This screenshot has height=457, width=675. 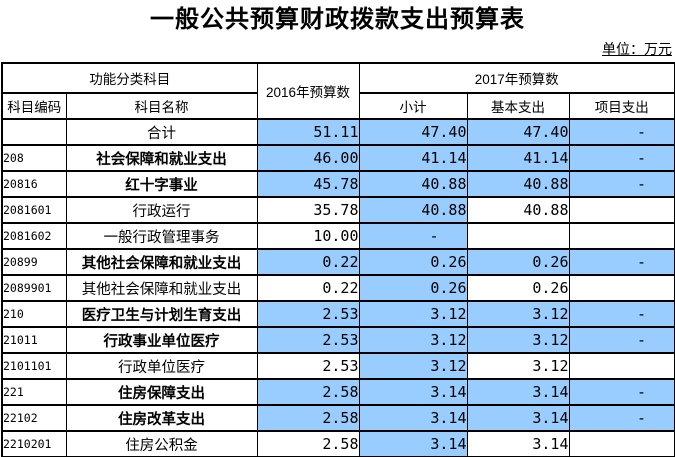 What do you see at coordinates (413, 236) in the screenshot?
I see `cell-value-2017-subtotal: -` at bounding box center [413, 236].